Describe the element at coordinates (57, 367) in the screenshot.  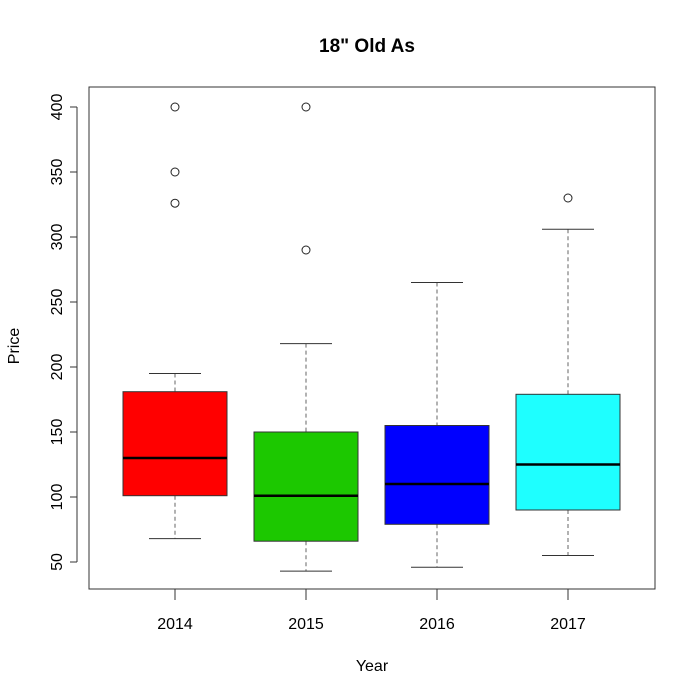
I see `y-tick-label: 200` at that location.